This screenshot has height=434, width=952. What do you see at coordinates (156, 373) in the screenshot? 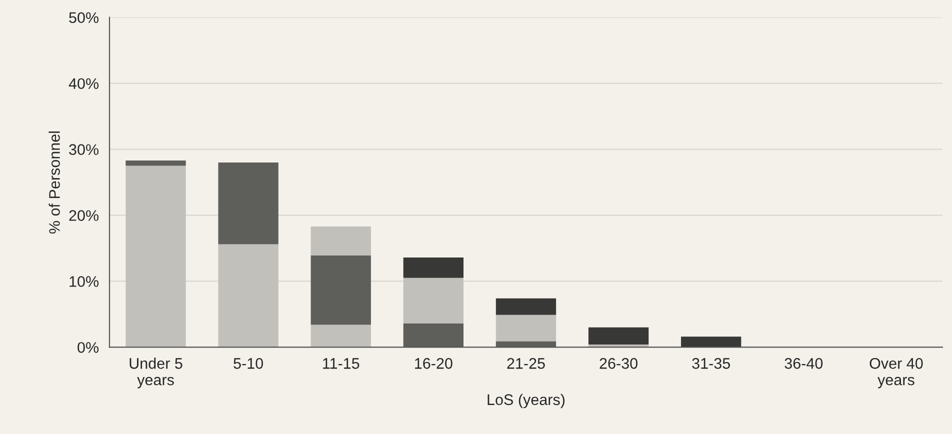
I see `x-tick-label: Under 5 years` at bounding box center [156, 373].